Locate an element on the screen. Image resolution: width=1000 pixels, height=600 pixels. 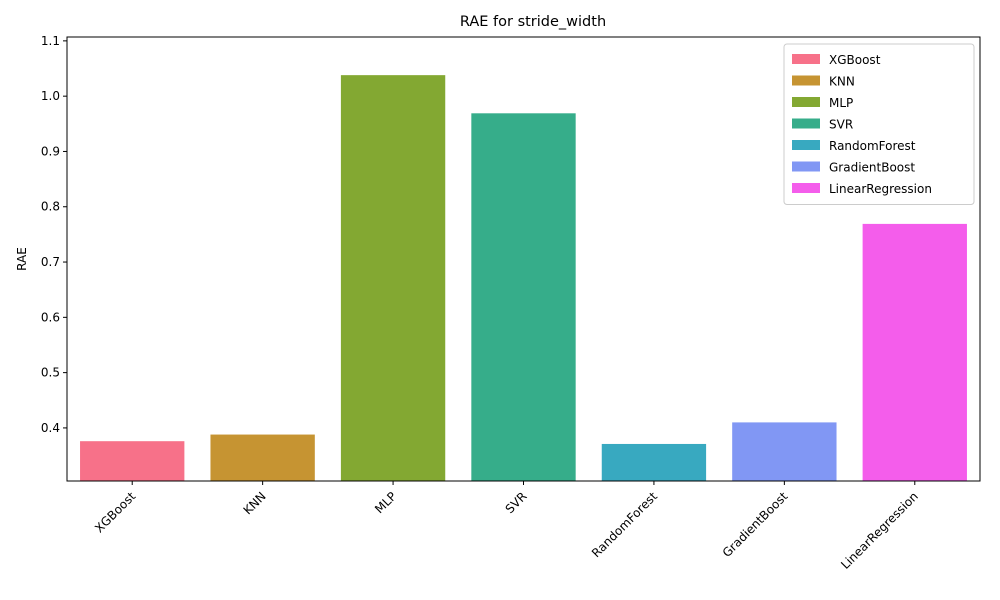
x-tick-label: RandomForest is located at coordinates (624, 524).